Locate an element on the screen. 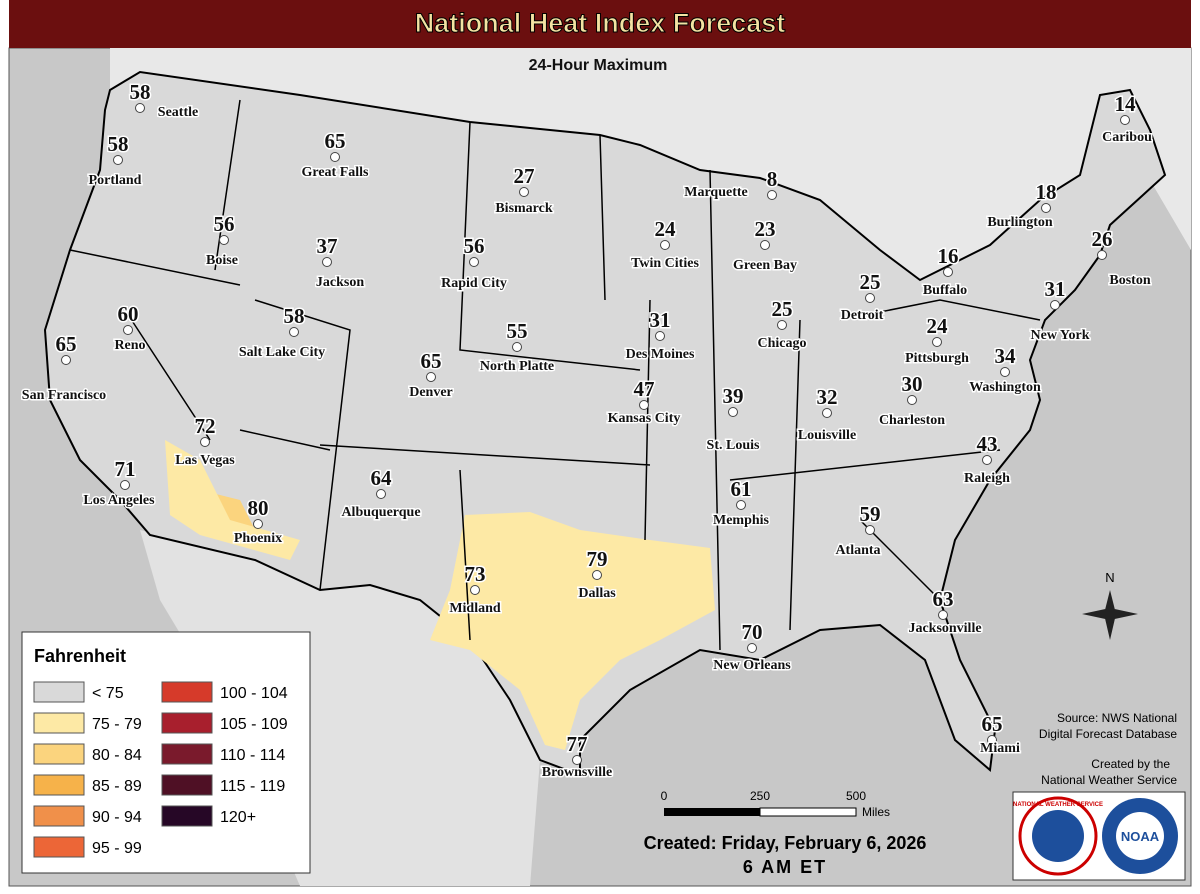 This screenshot has height=894, width=1200. city-name: New York is located at coordinates (1060, 335).